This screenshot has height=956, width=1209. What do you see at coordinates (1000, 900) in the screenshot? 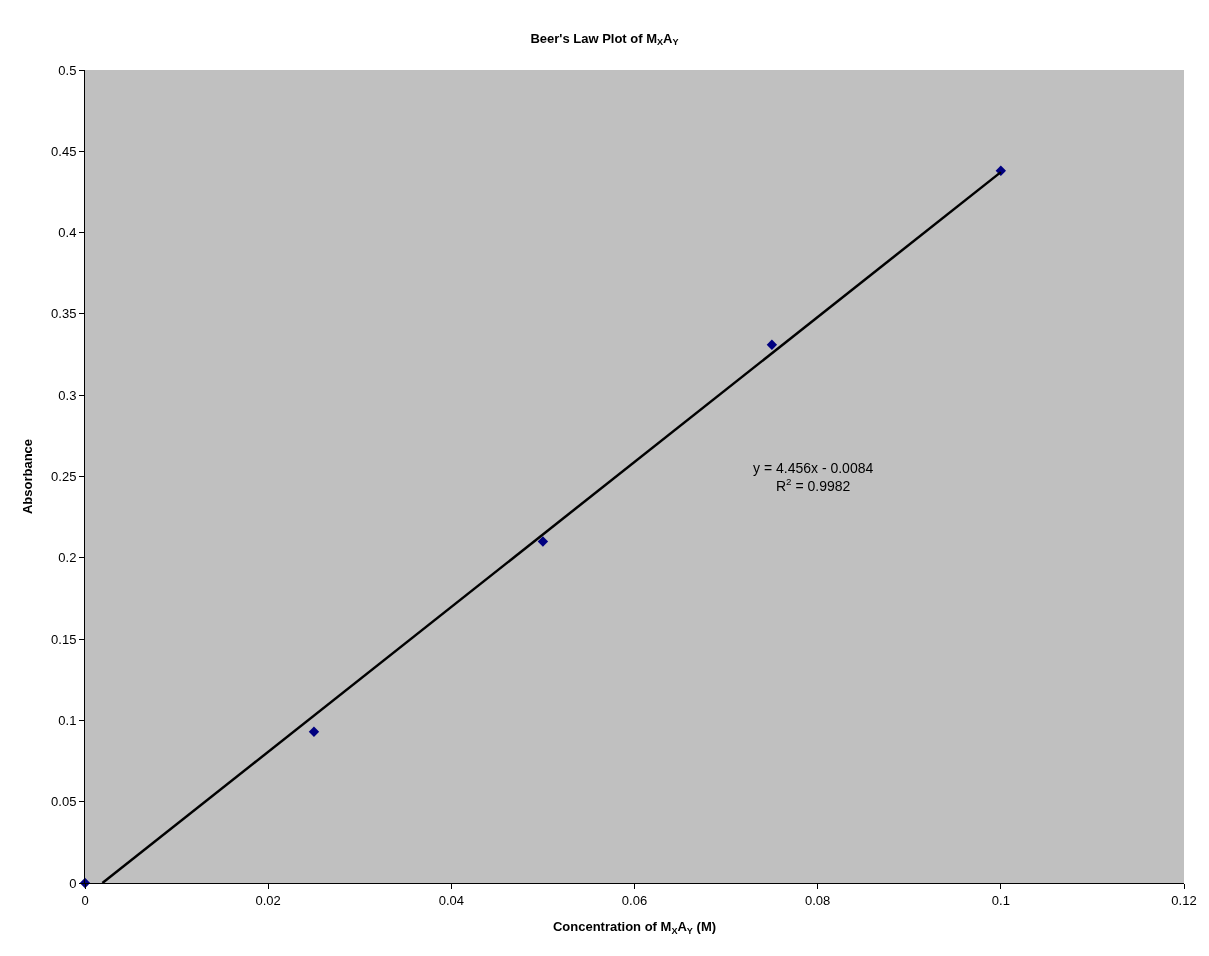
I see `x-tick-label: 0.1` at bounding box center [1000, 900].